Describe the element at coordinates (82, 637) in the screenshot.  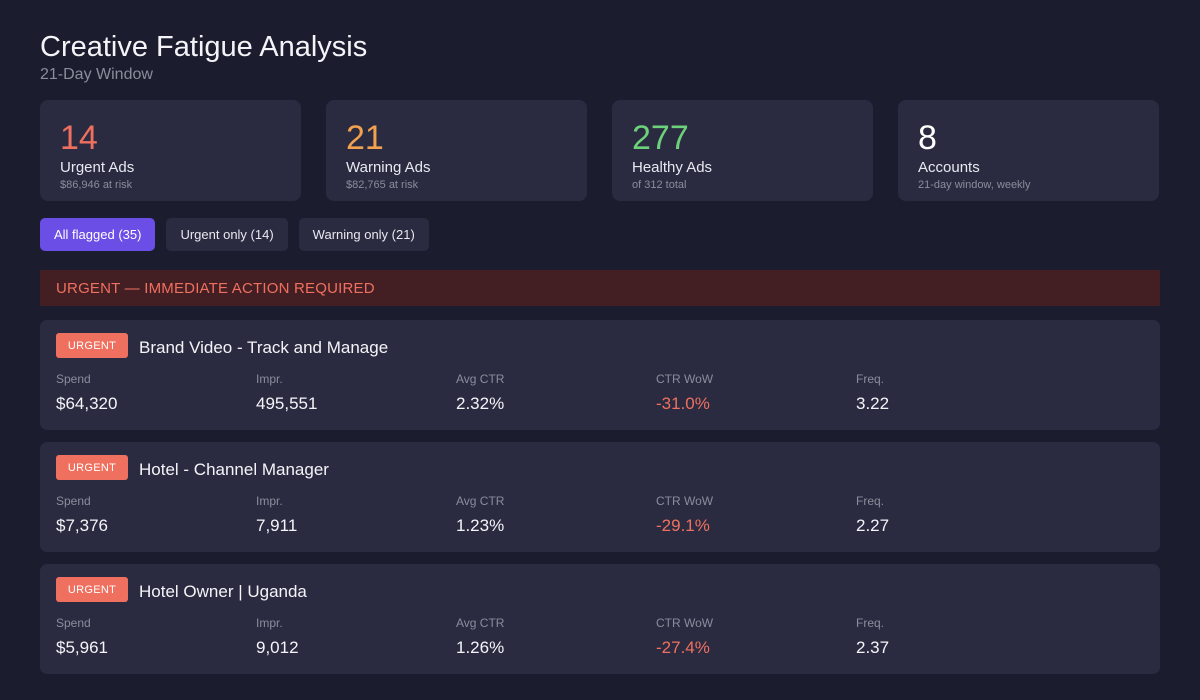
I see `metric-spend: Spend $5,961` at that location.